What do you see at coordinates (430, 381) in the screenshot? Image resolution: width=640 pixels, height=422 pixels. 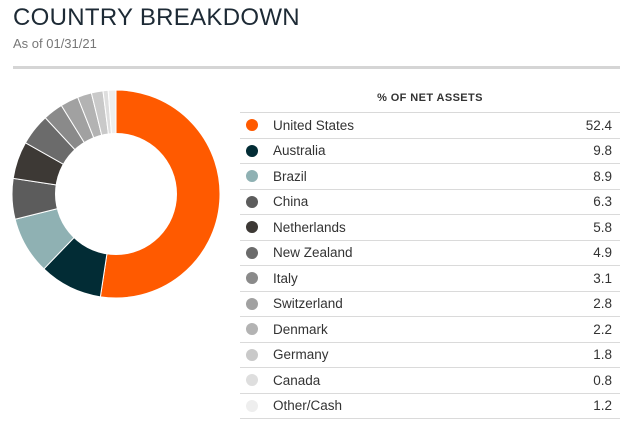 I see `table-row: Canada 0.8` at bounding box center [430, 381].